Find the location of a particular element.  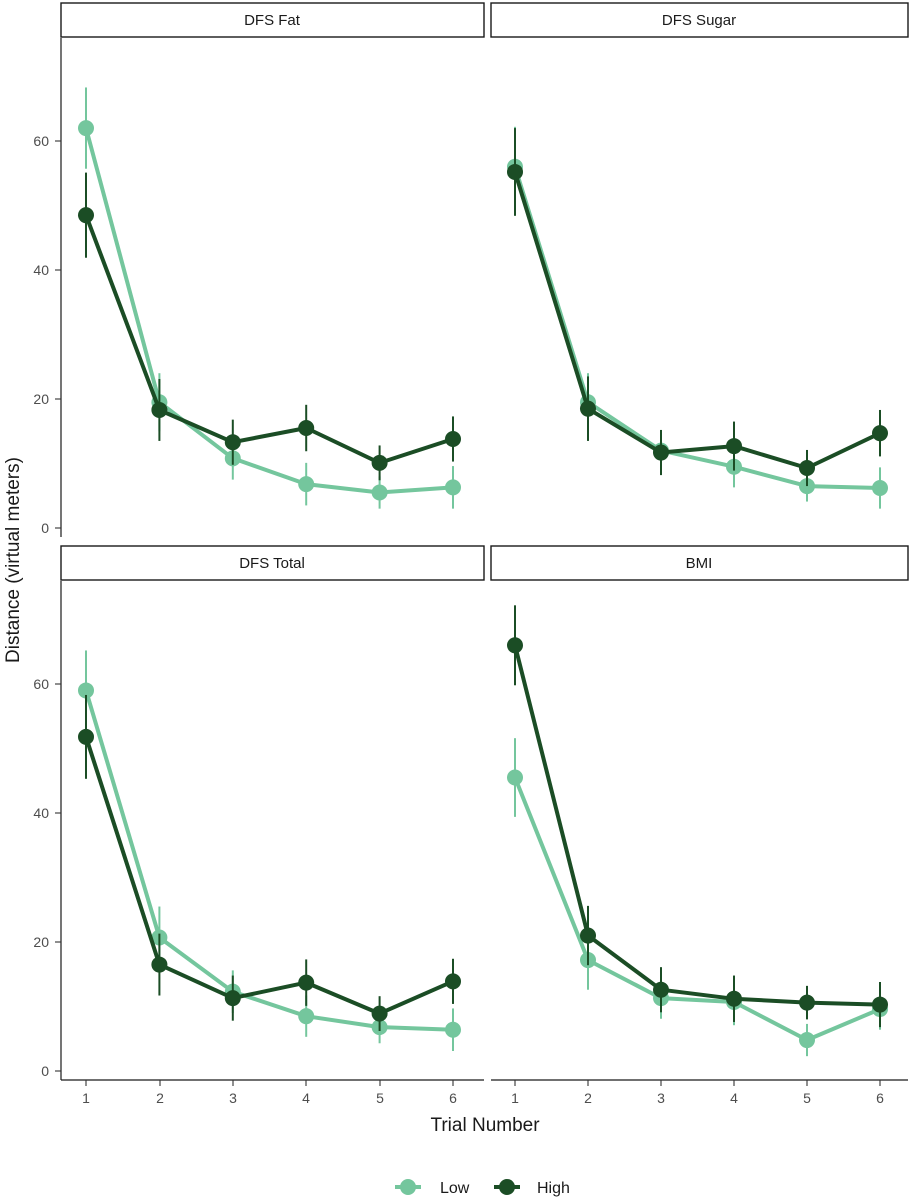

series-high-dfs-sugar is located at coordinates (697, 307).